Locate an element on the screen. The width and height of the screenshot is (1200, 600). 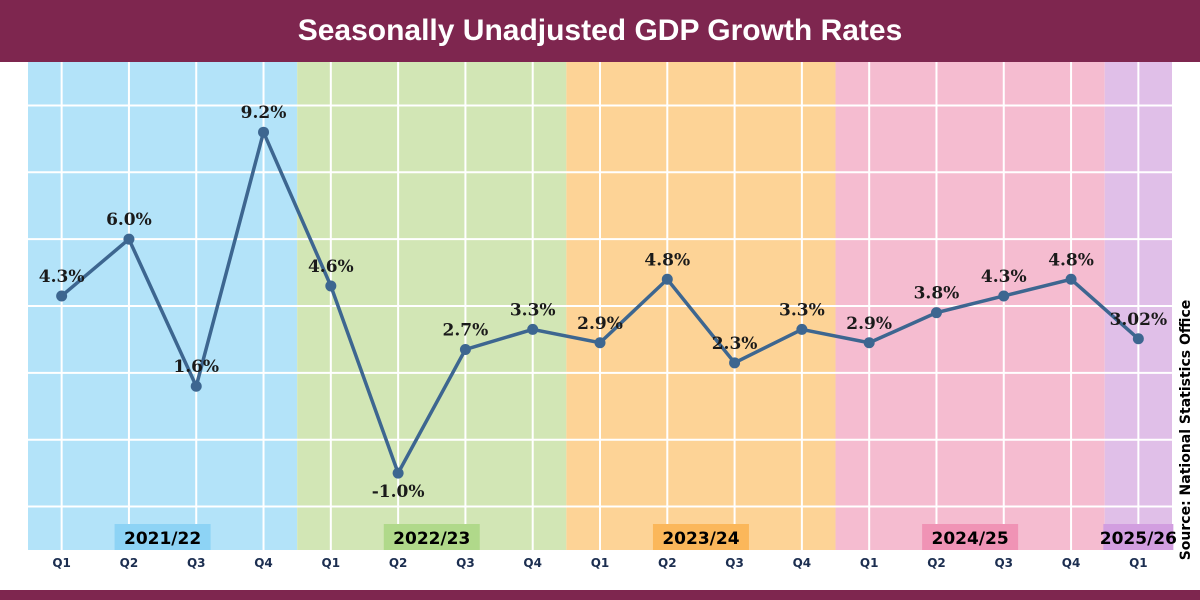
data-label: 4.6% is located at coordinates (331, 267).